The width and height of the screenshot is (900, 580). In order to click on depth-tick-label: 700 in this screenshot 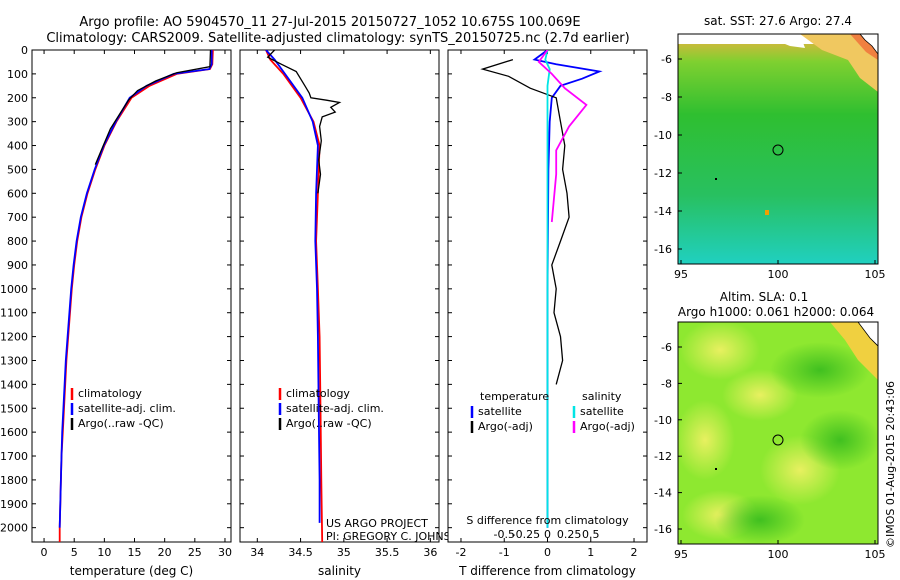, I will do `click(17, 217)`.